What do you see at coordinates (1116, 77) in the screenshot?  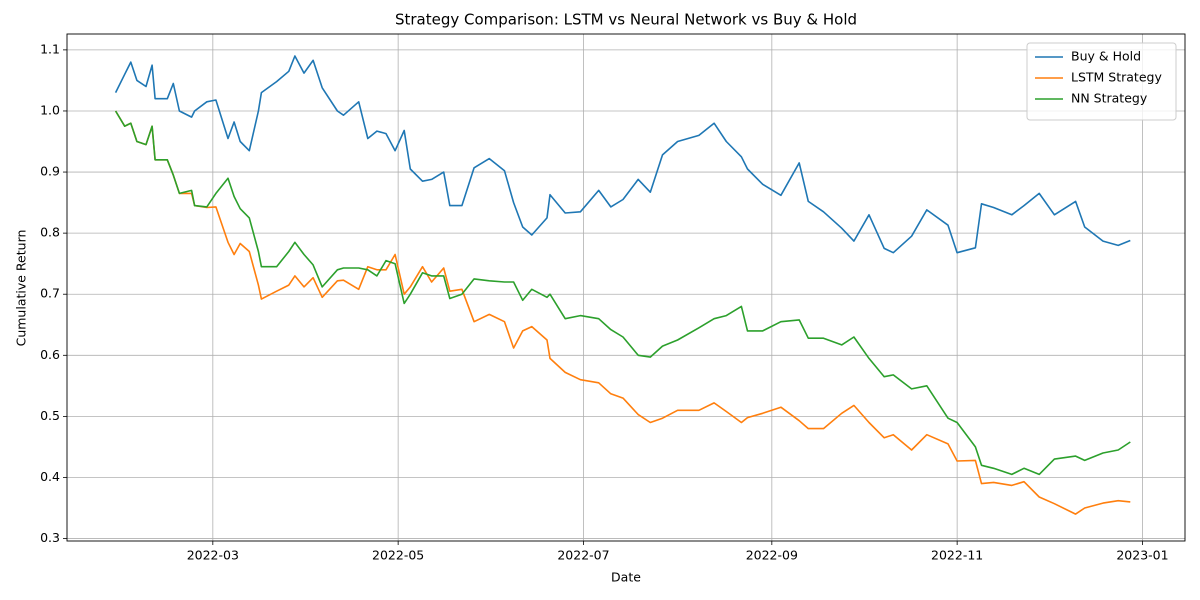 I see `legend-label: LSTM Strategy` at bounding box center [1116, 77].